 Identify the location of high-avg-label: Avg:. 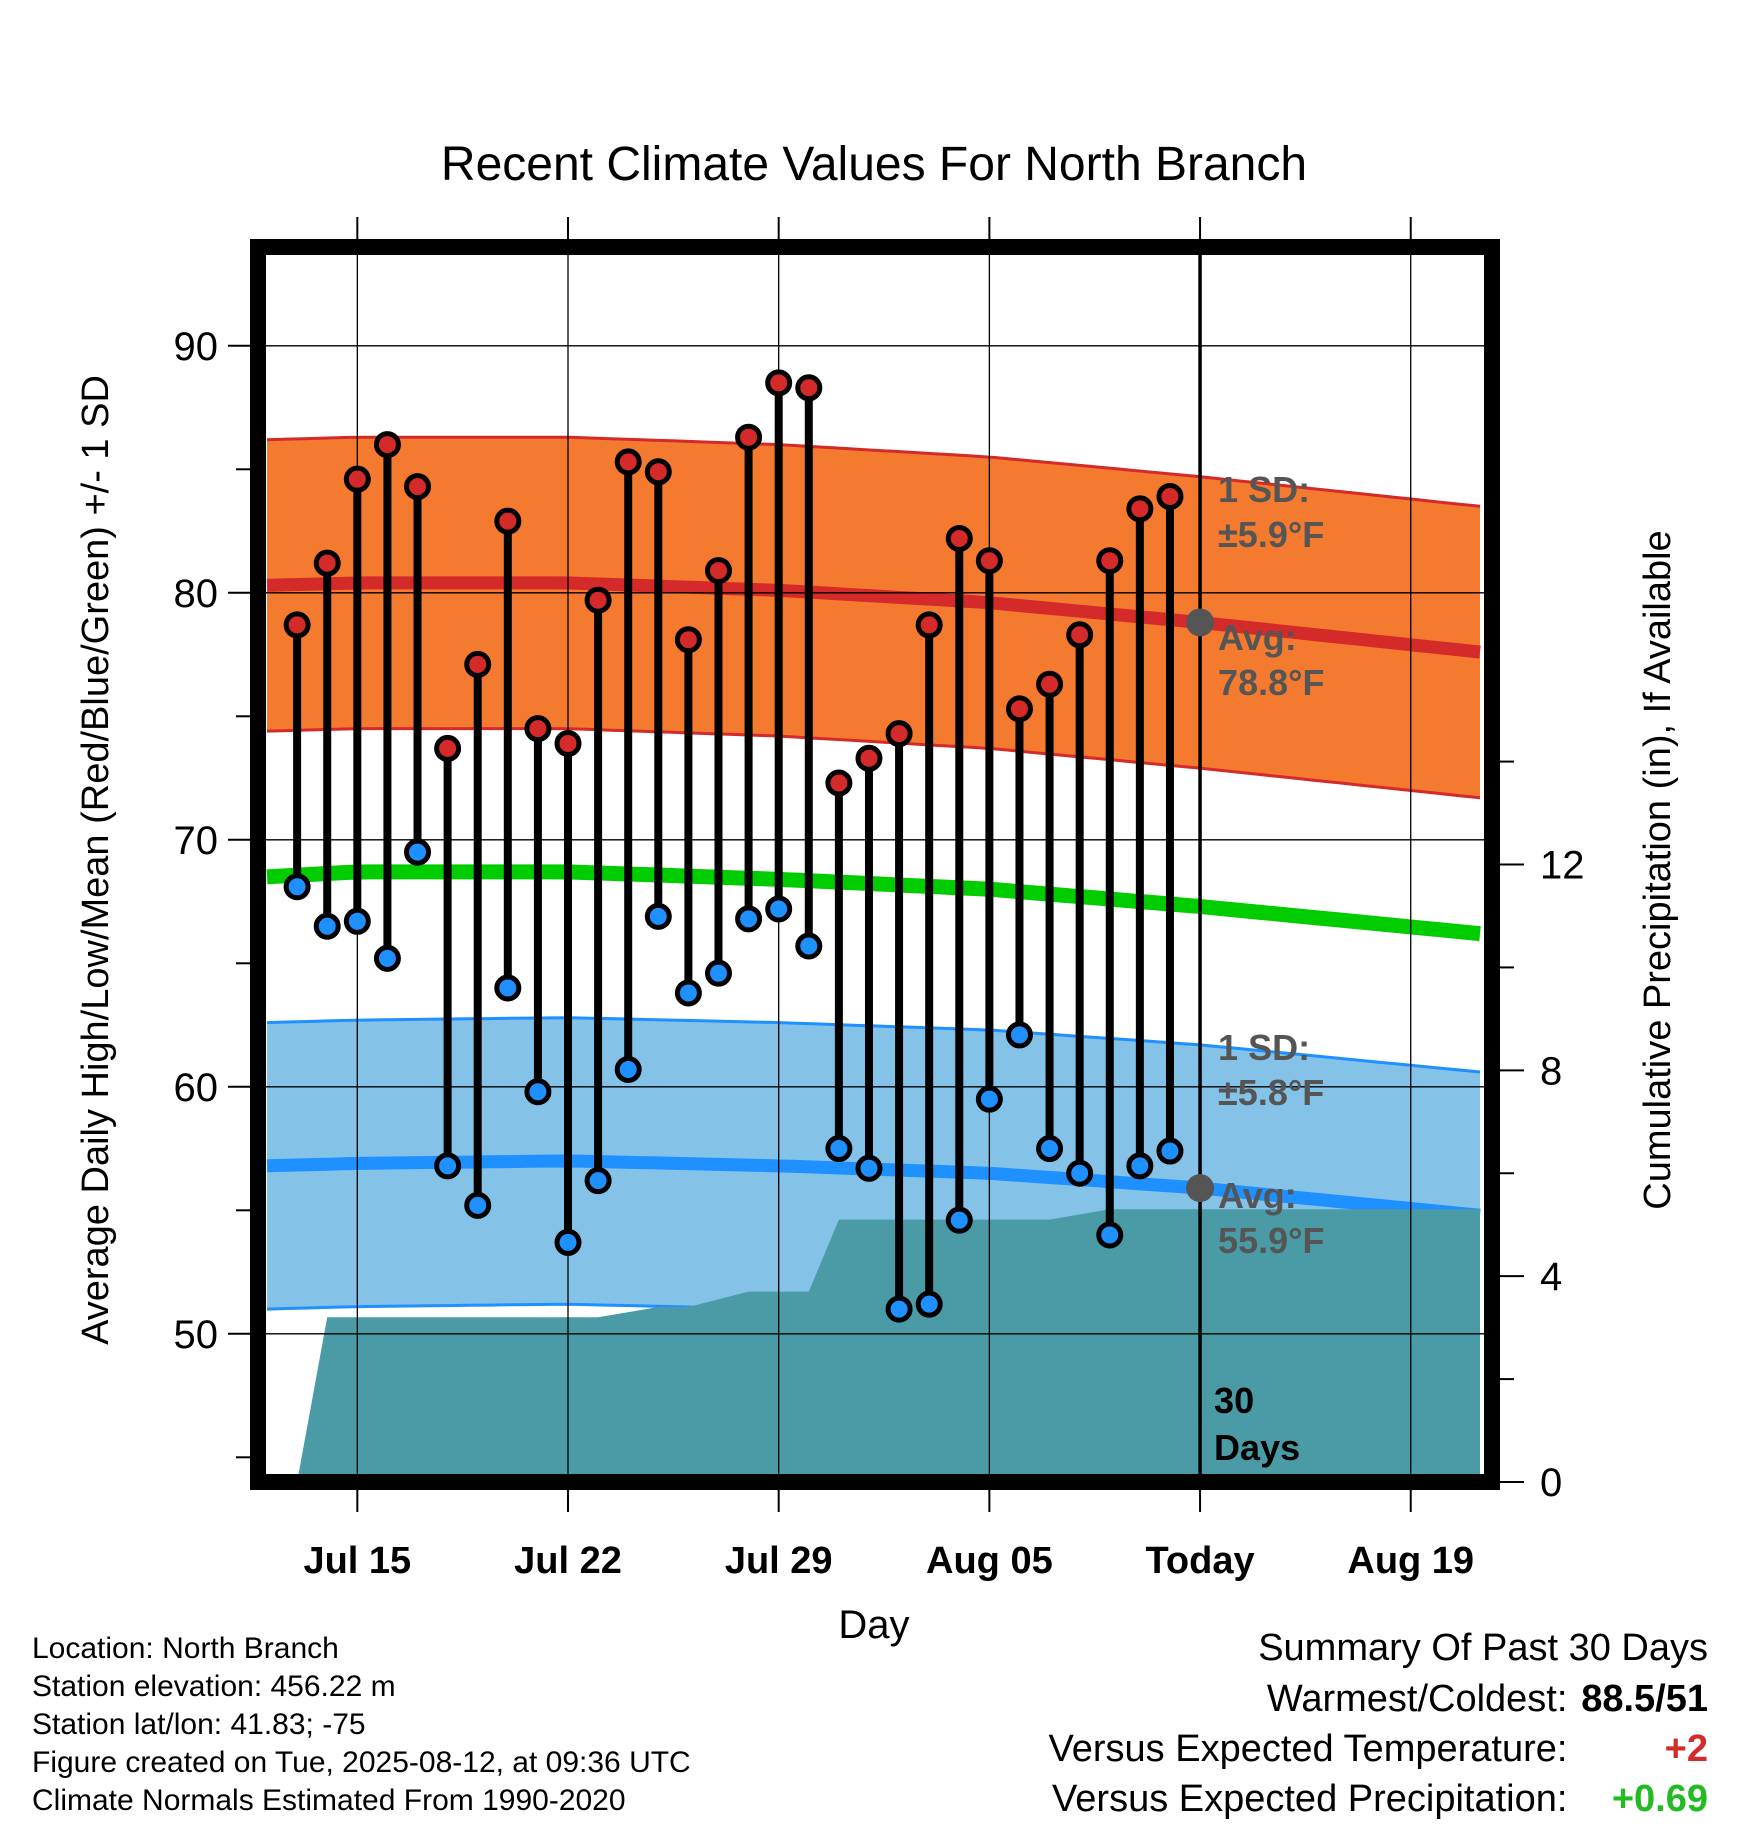
(1257, 637).